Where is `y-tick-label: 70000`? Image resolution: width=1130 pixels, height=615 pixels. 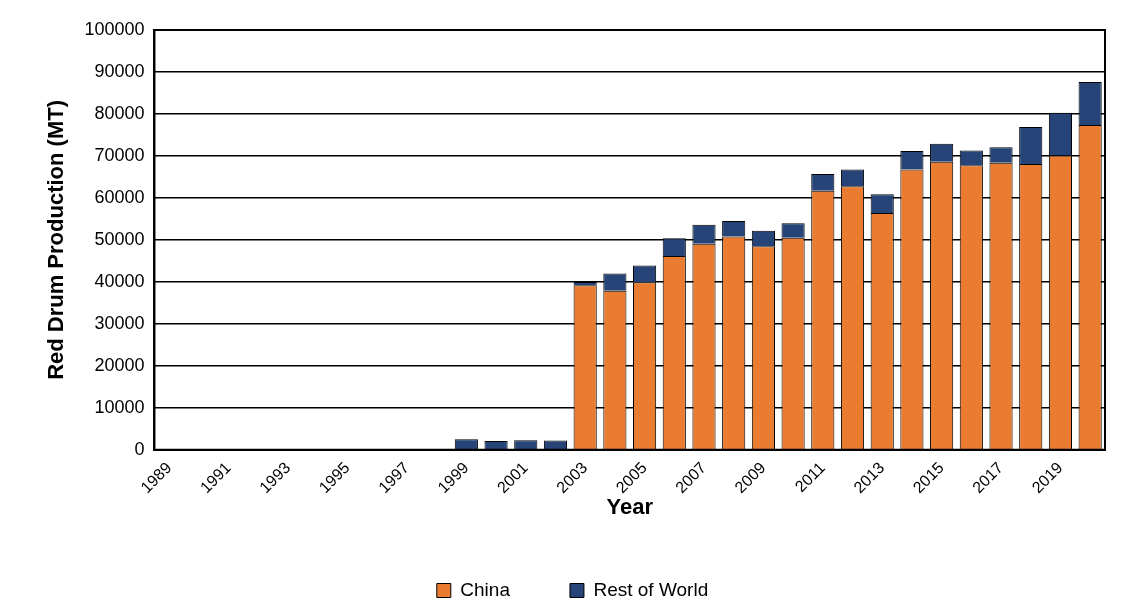 y-tick-label: 70000 is located at coordinates (119, 154).